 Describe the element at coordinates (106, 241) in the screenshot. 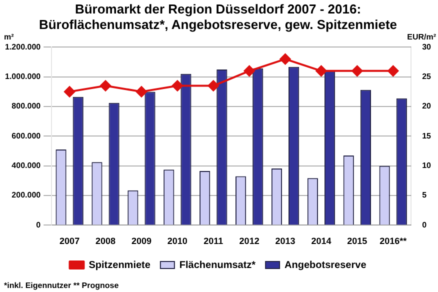

I see `x-tick-label: 2008` at that location.